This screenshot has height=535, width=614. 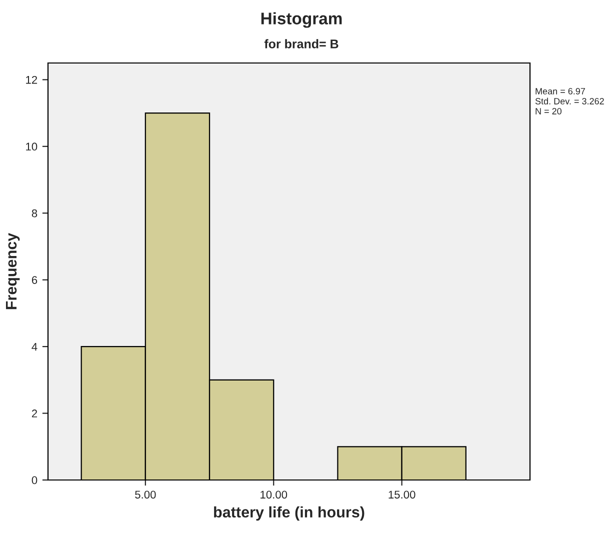 I want to click on y-axis-title: Frequency, so click(x=13, y=271).